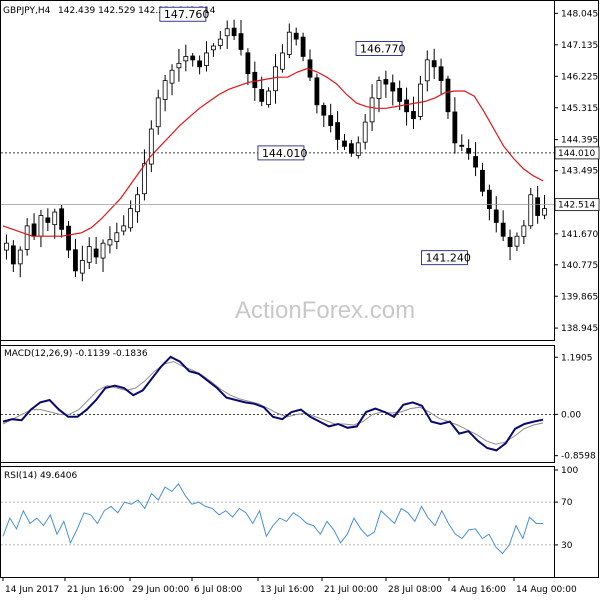  I want to click on x-tick-label: 29 Jun 00:00, so click(160, 590).